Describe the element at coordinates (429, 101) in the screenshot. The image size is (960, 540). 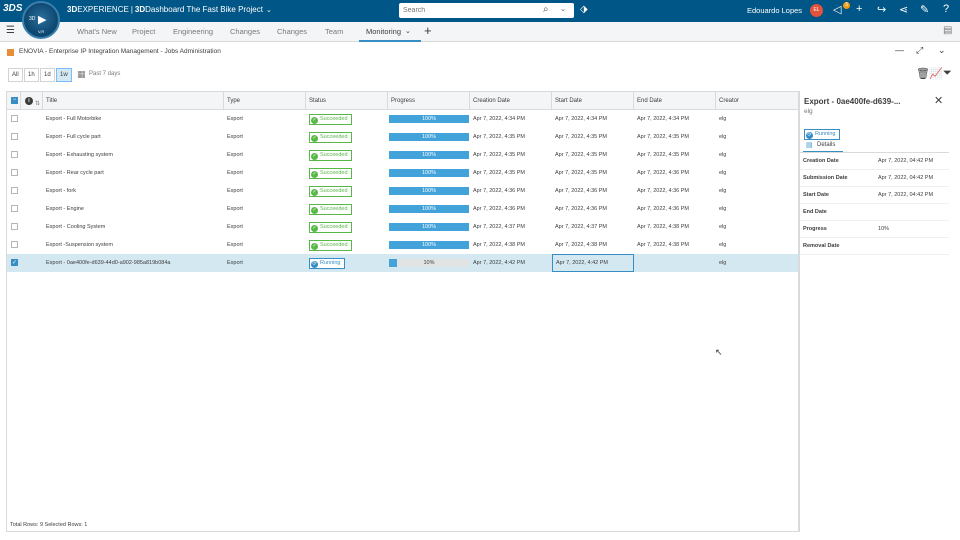
I see `column-progress: Progress` at that location.